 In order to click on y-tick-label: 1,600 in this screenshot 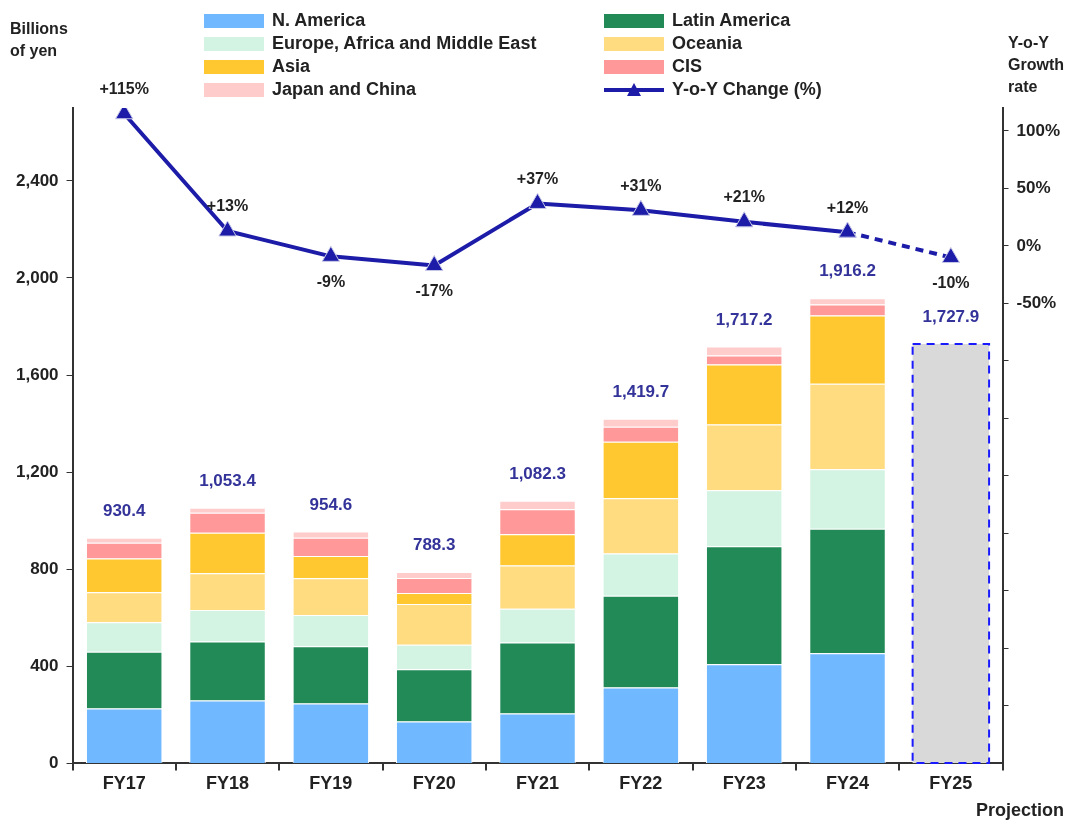, I will do `click(37, 374)`.